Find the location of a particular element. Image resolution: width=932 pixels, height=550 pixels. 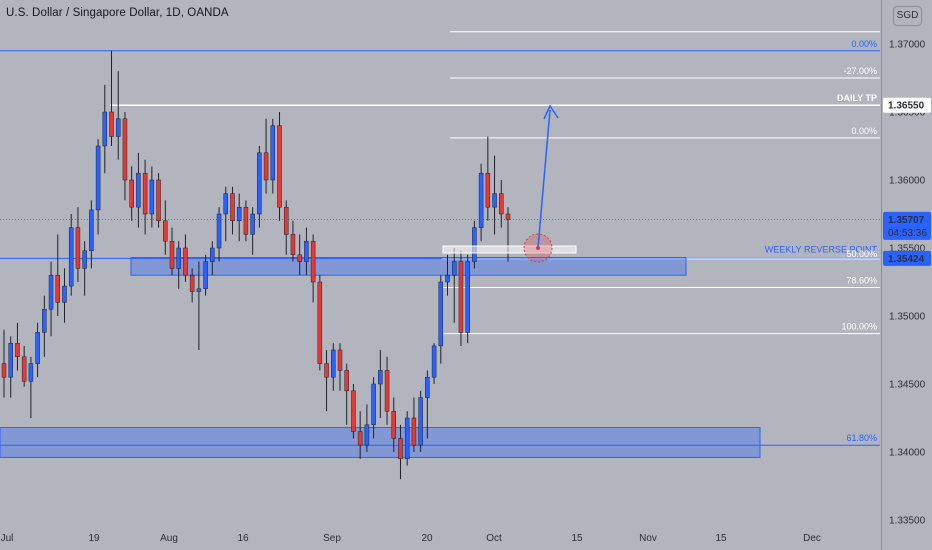

price-label-text: 1.35424 is located at coordinates (906, 259).